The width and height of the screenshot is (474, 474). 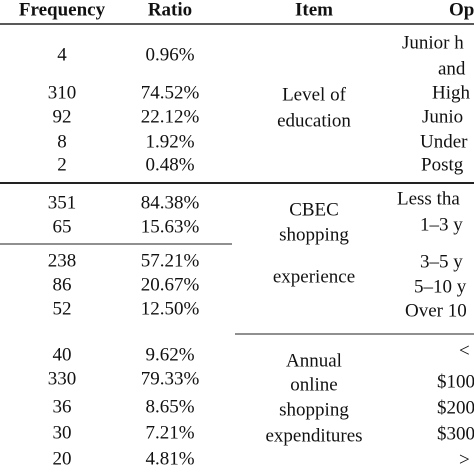 I want to click on frequency-cell: 30, so click(x=62, y=432).